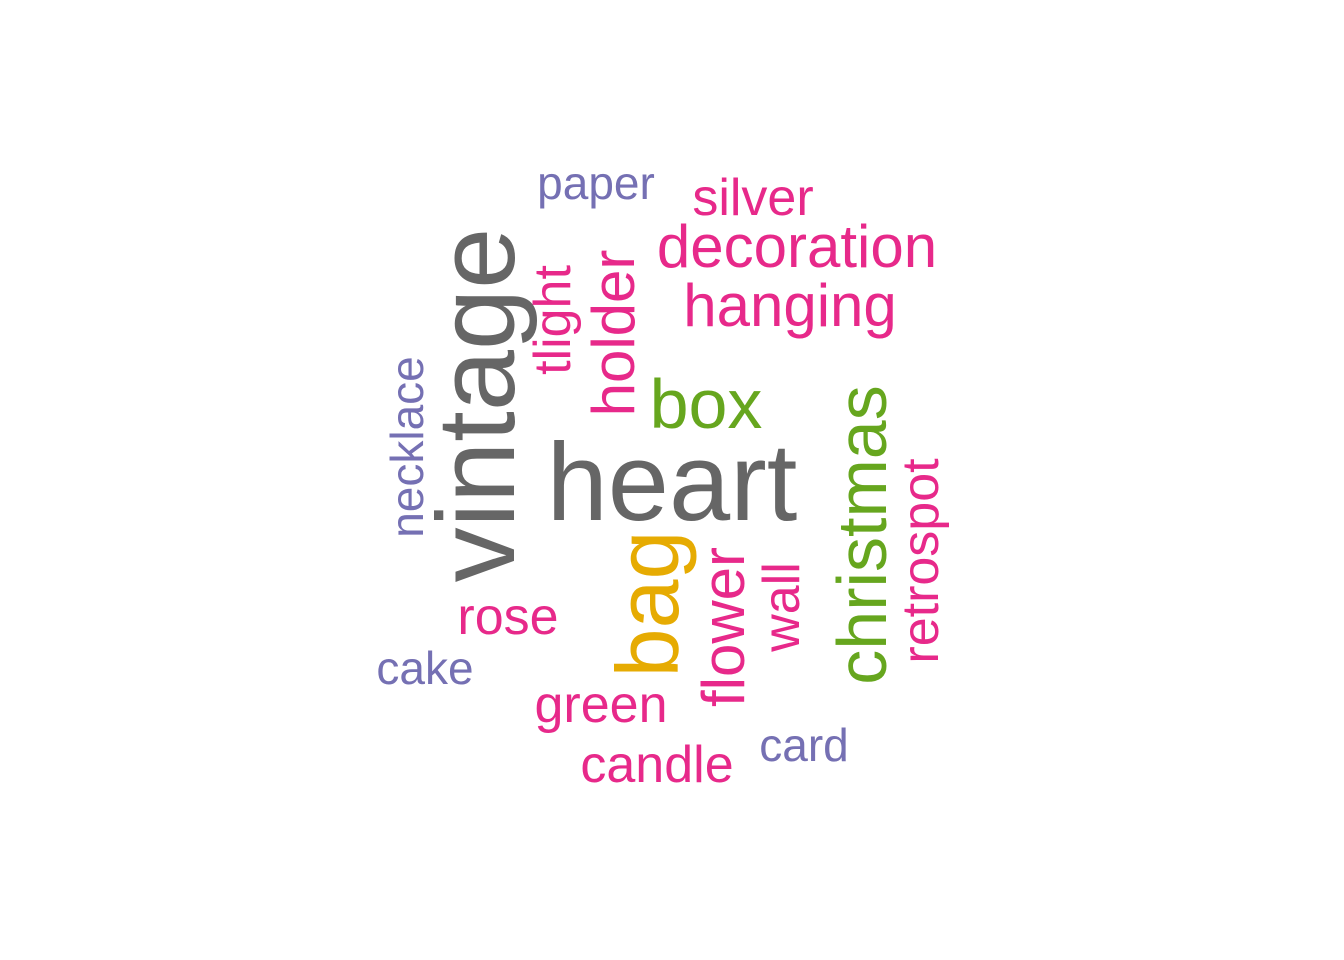  What do you see at coordinates (647, 604) in the screenshot?
I see `word-bag: bag` at bounding box center [647, 604].